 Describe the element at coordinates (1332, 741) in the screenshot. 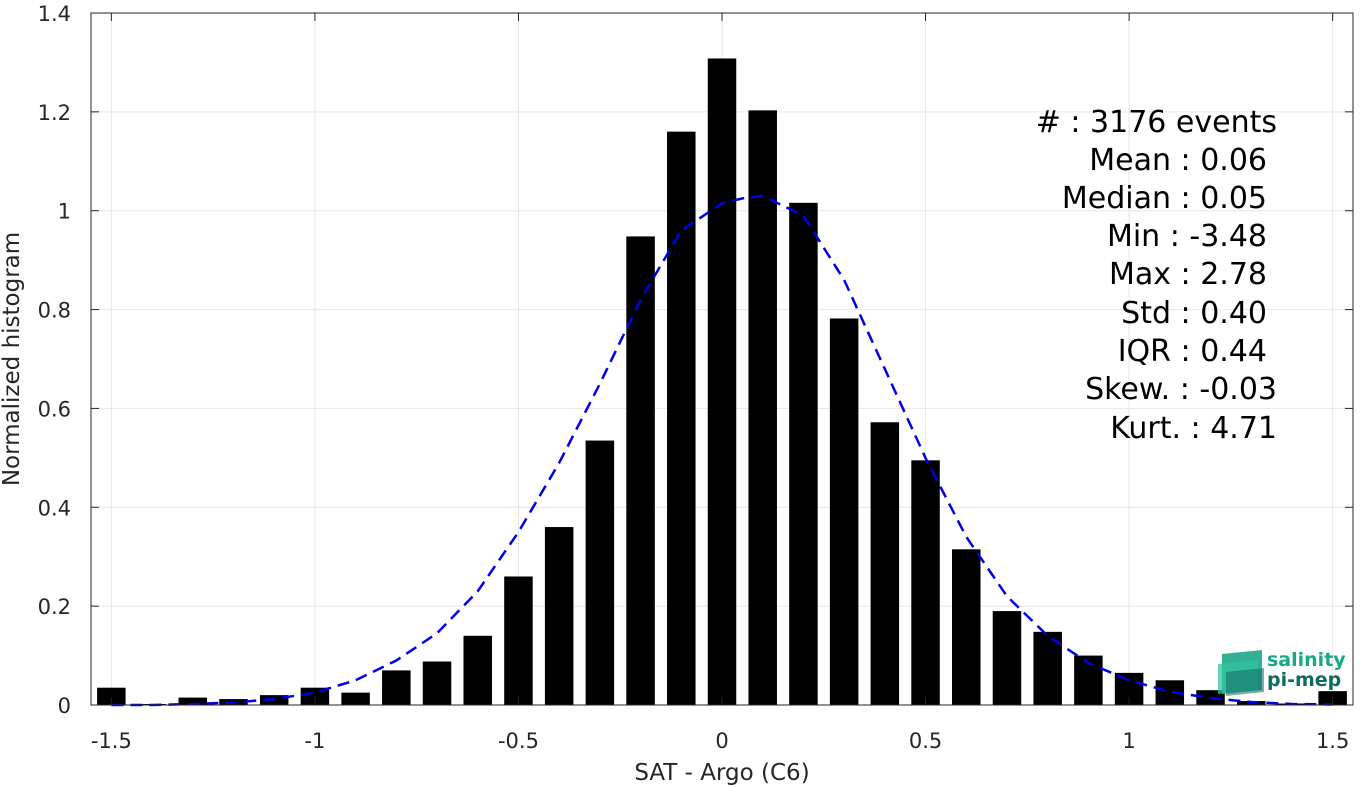

I see `x-tick-label: 1.5` at that location.